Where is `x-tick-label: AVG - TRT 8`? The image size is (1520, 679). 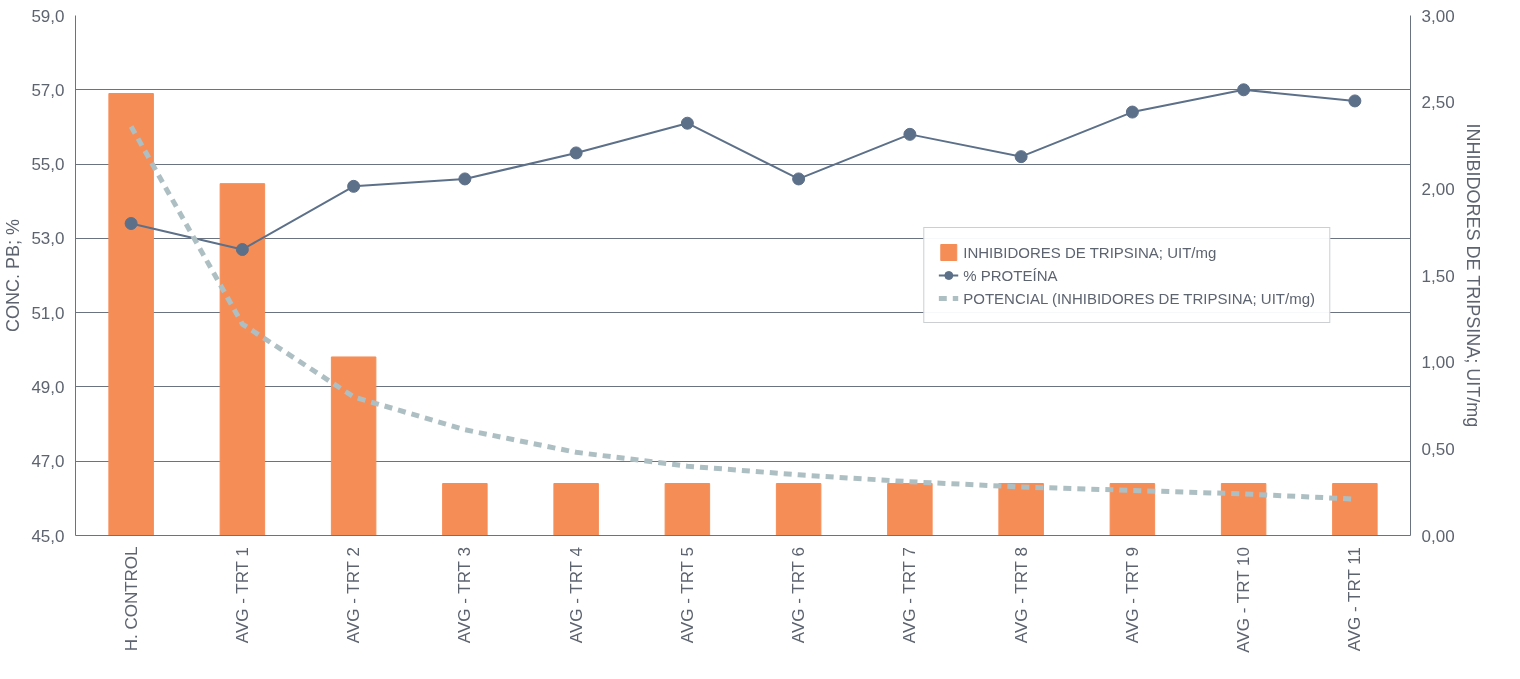 x-tick-label: AVG - TRT 8 is located at coordinates (1021, 595).